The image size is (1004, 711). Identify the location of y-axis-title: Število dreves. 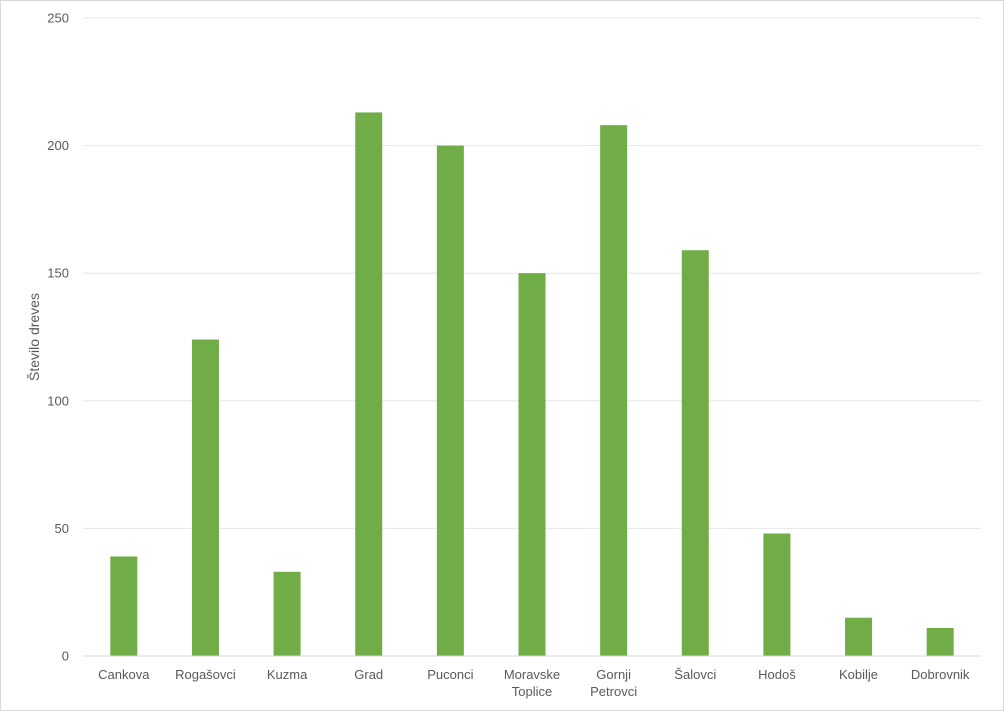
(34, 337).